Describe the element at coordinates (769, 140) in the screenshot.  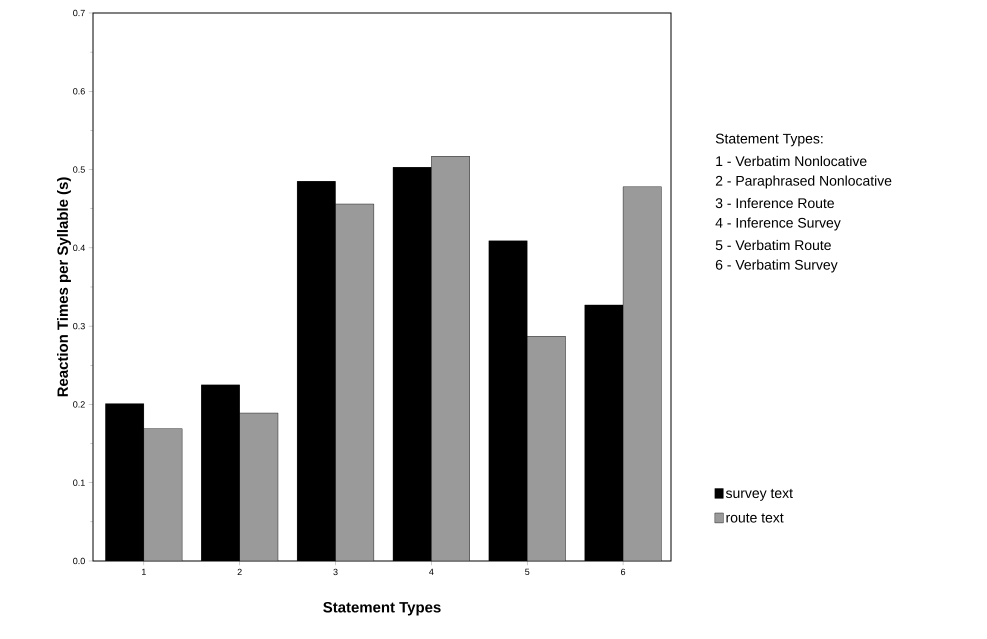
I see `text: Statement Types:` at that location.